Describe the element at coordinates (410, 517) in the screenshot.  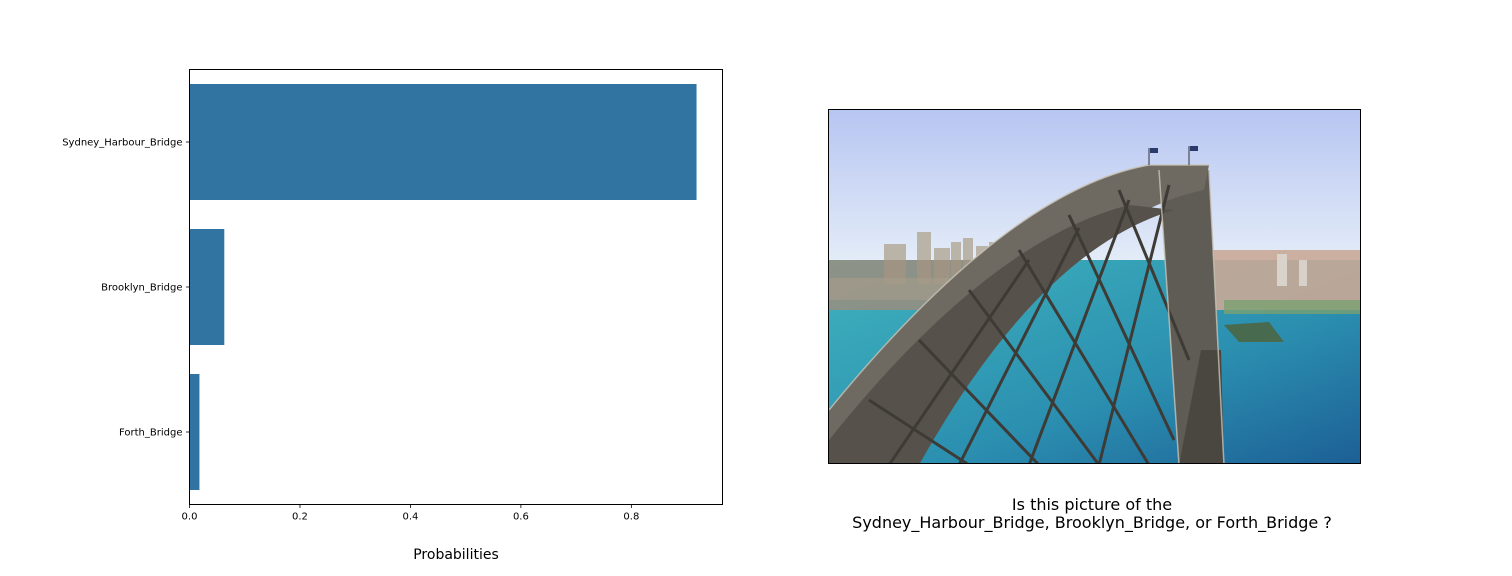
I see `x-tick-label: 0.4` at that location.